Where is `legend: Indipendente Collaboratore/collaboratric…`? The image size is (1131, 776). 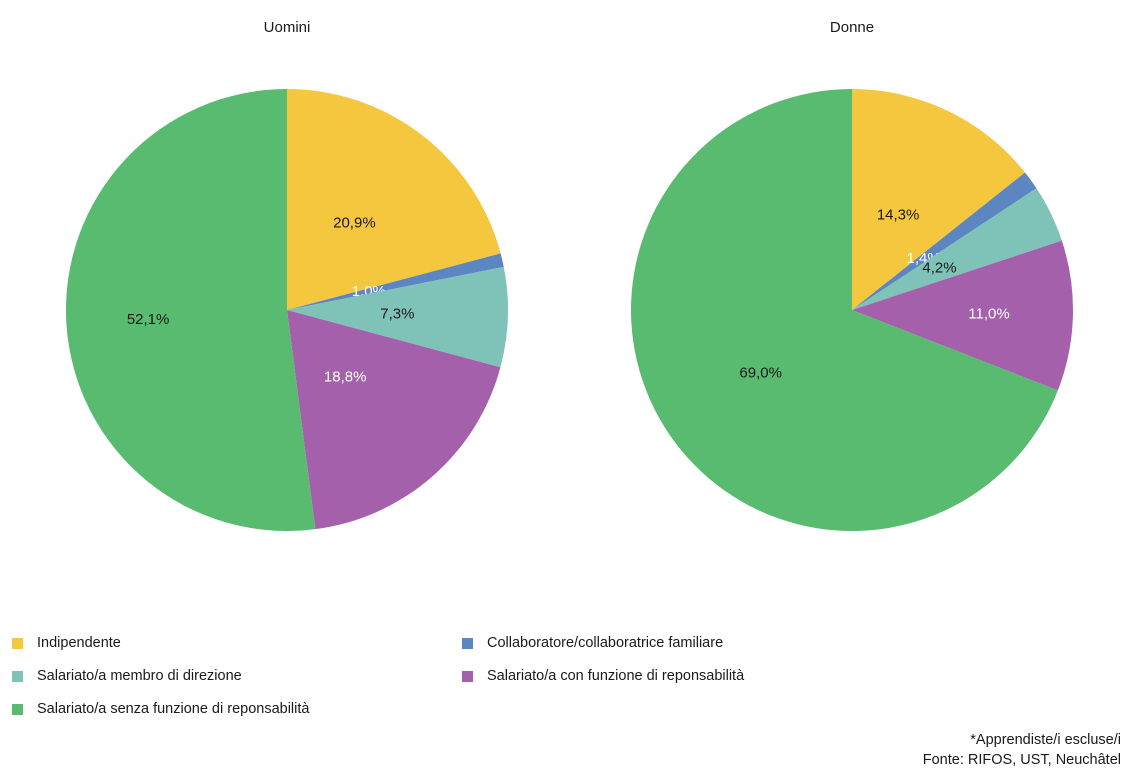
legend: Indipendente Collaboratore/collaboratric… is located at coordinates (462, 680).